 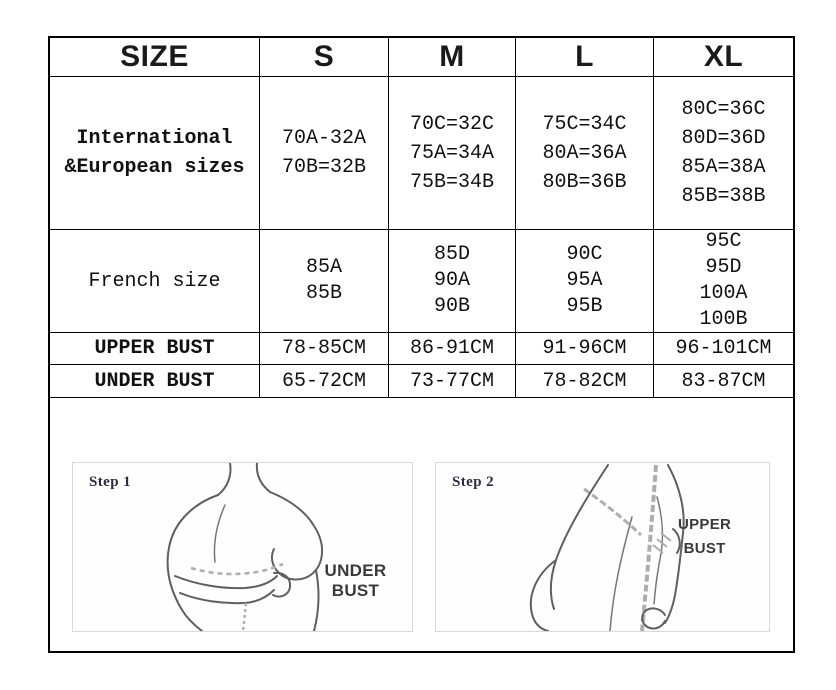 I want to click on row-label-french-size: French size, so click(x=155, y=281).